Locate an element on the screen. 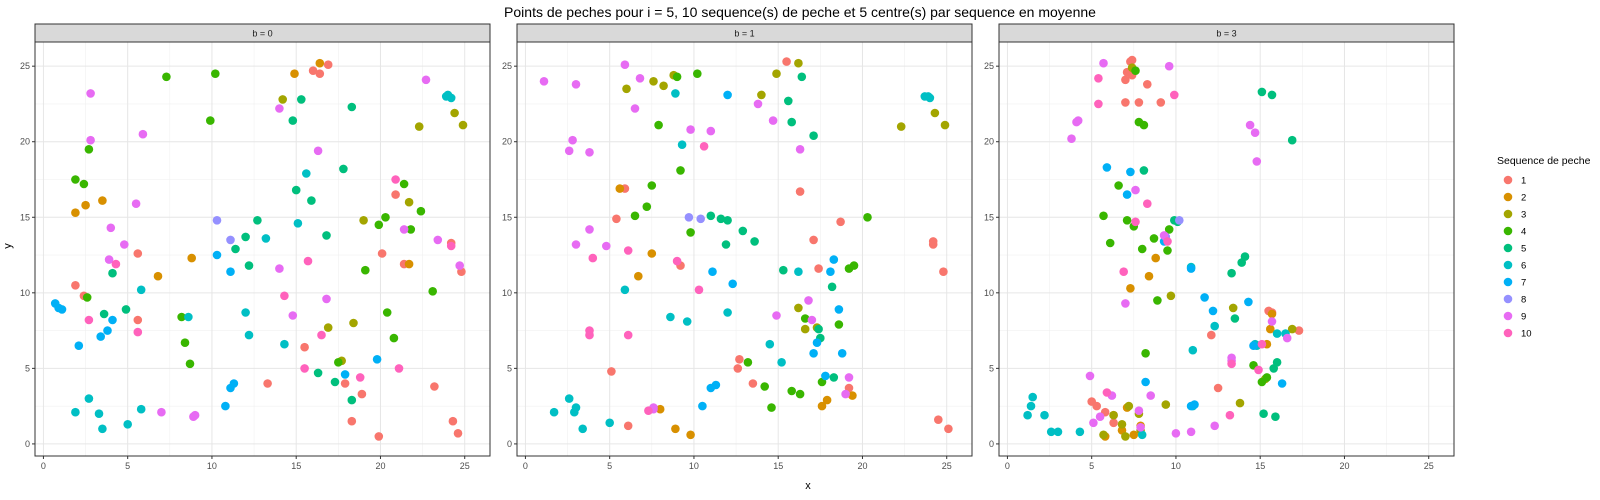 The width and height of the screenshot is (1600, 500). x-tick-label: 15 is located at coordinates (296, 466).